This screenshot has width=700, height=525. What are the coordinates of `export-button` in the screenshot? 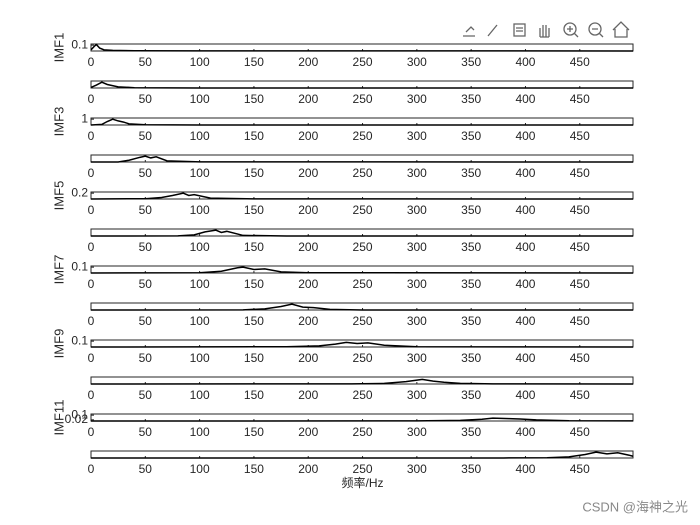 It's located at (469, 31).